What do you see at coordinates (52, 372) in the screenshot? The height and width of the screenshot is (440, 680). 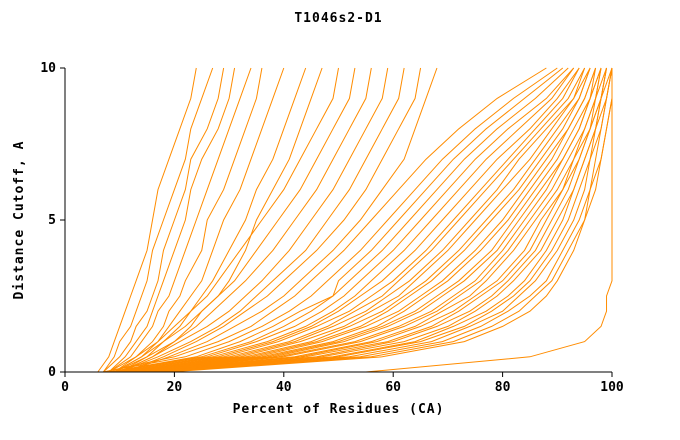 I see `y-tick-label: 0` at bounding box center [52, 372].